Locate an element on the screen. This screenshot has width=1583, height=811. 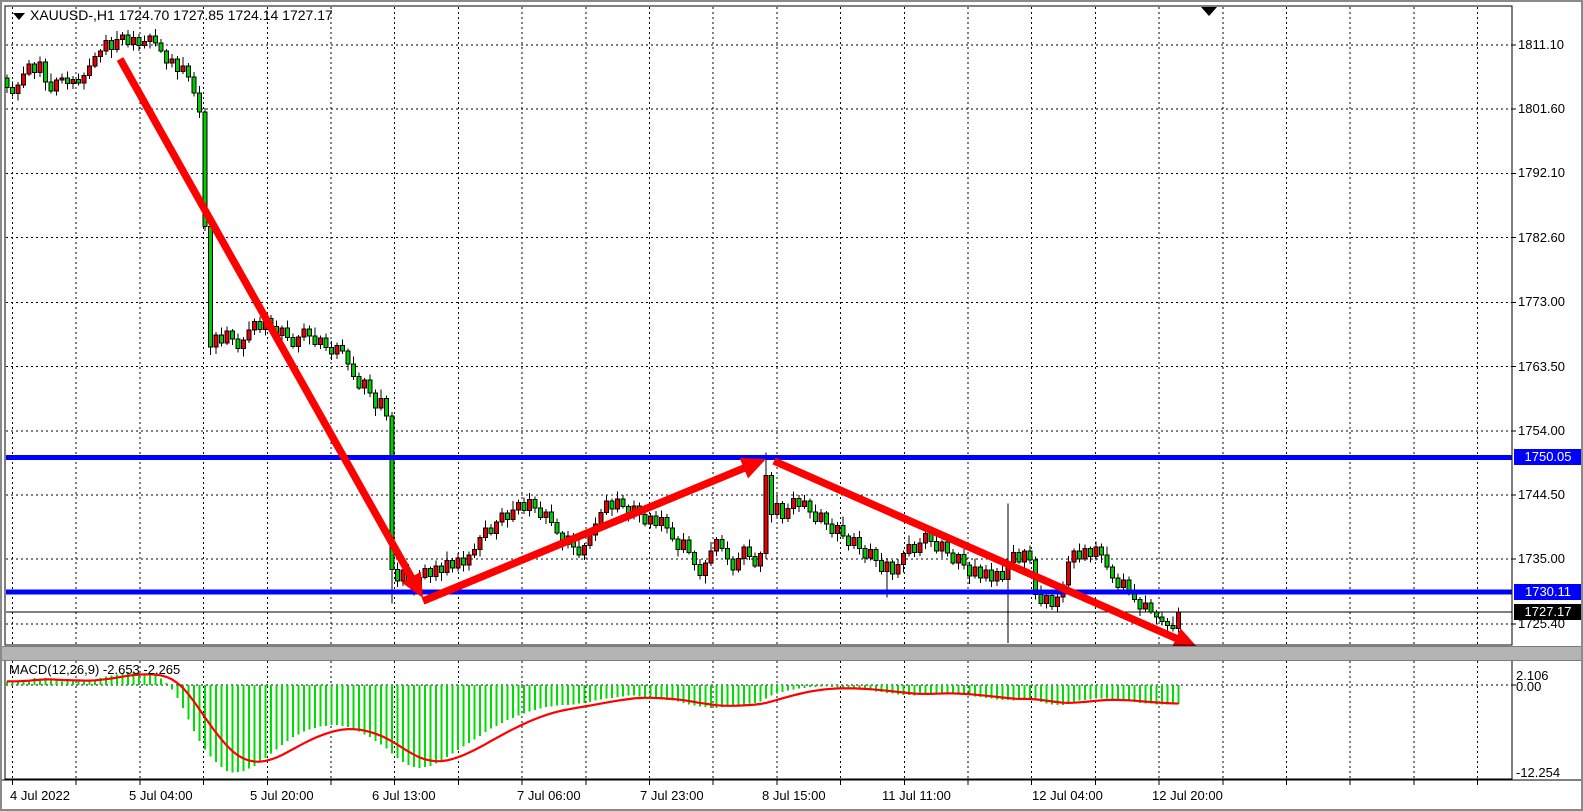
time-tick-label: 12 Jul 20:00 is located at coordinates (1187, 795).